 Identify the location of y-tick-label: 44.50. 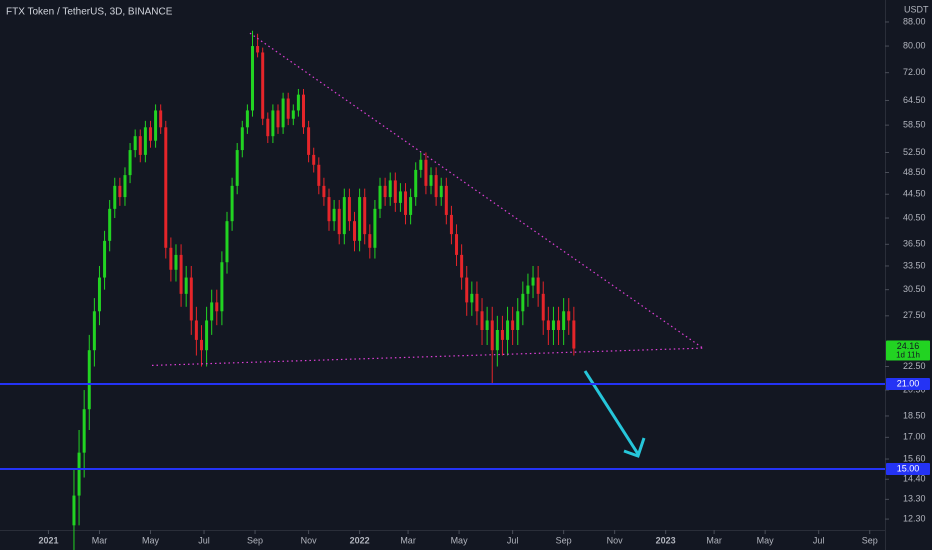
(914, 194).